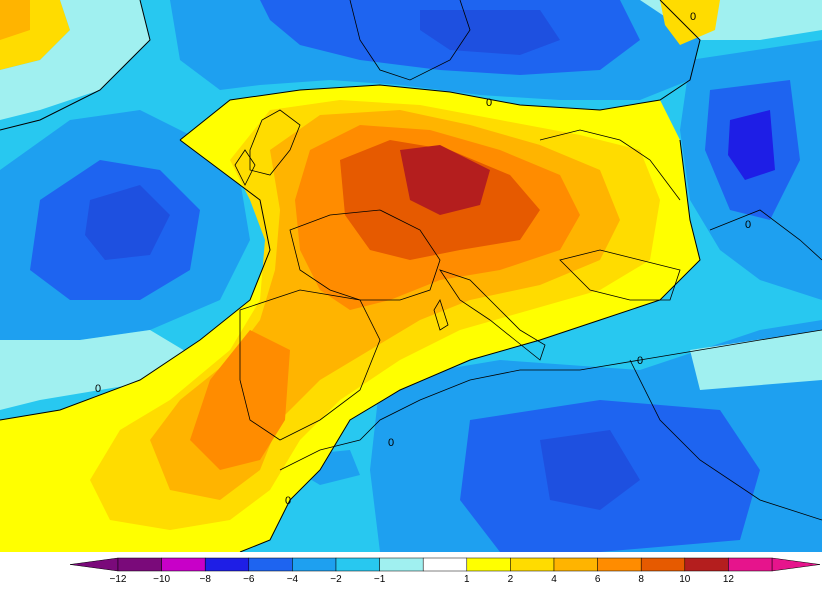 The height and width of the screenshot is (589, 822). I want to click on border-central-europe, so click(610, 165).